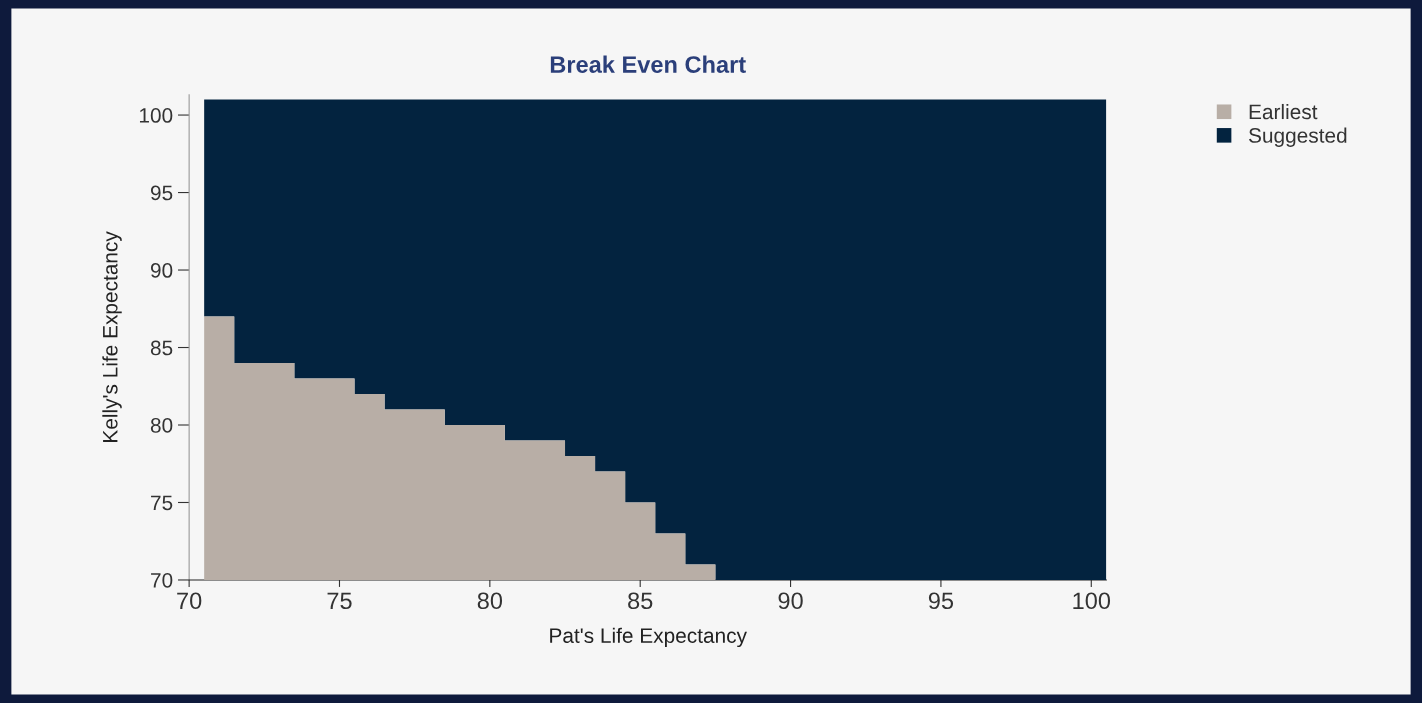  What do you see at coordinates (648, 637) in the screenshot?
I see `x-axis-title: Pat's Life Expectancy` at bounding box center [648, 637].